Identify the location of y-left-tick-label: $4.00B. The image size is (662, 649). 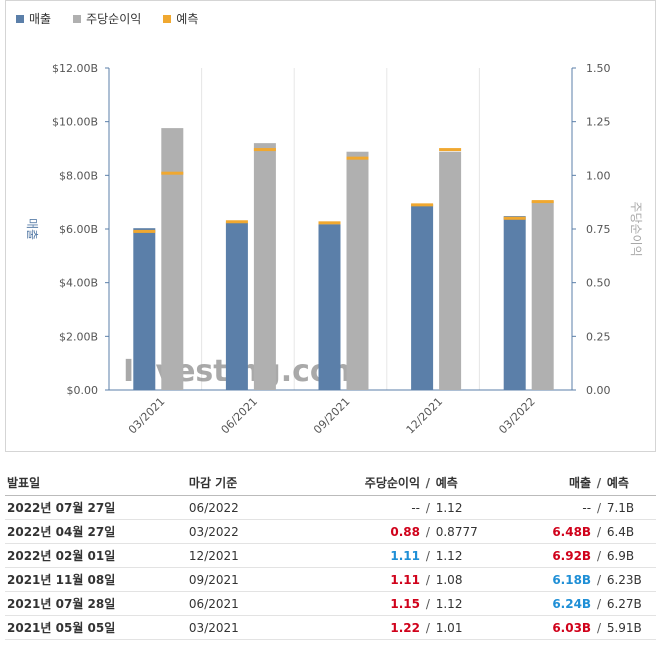
(78, 283).